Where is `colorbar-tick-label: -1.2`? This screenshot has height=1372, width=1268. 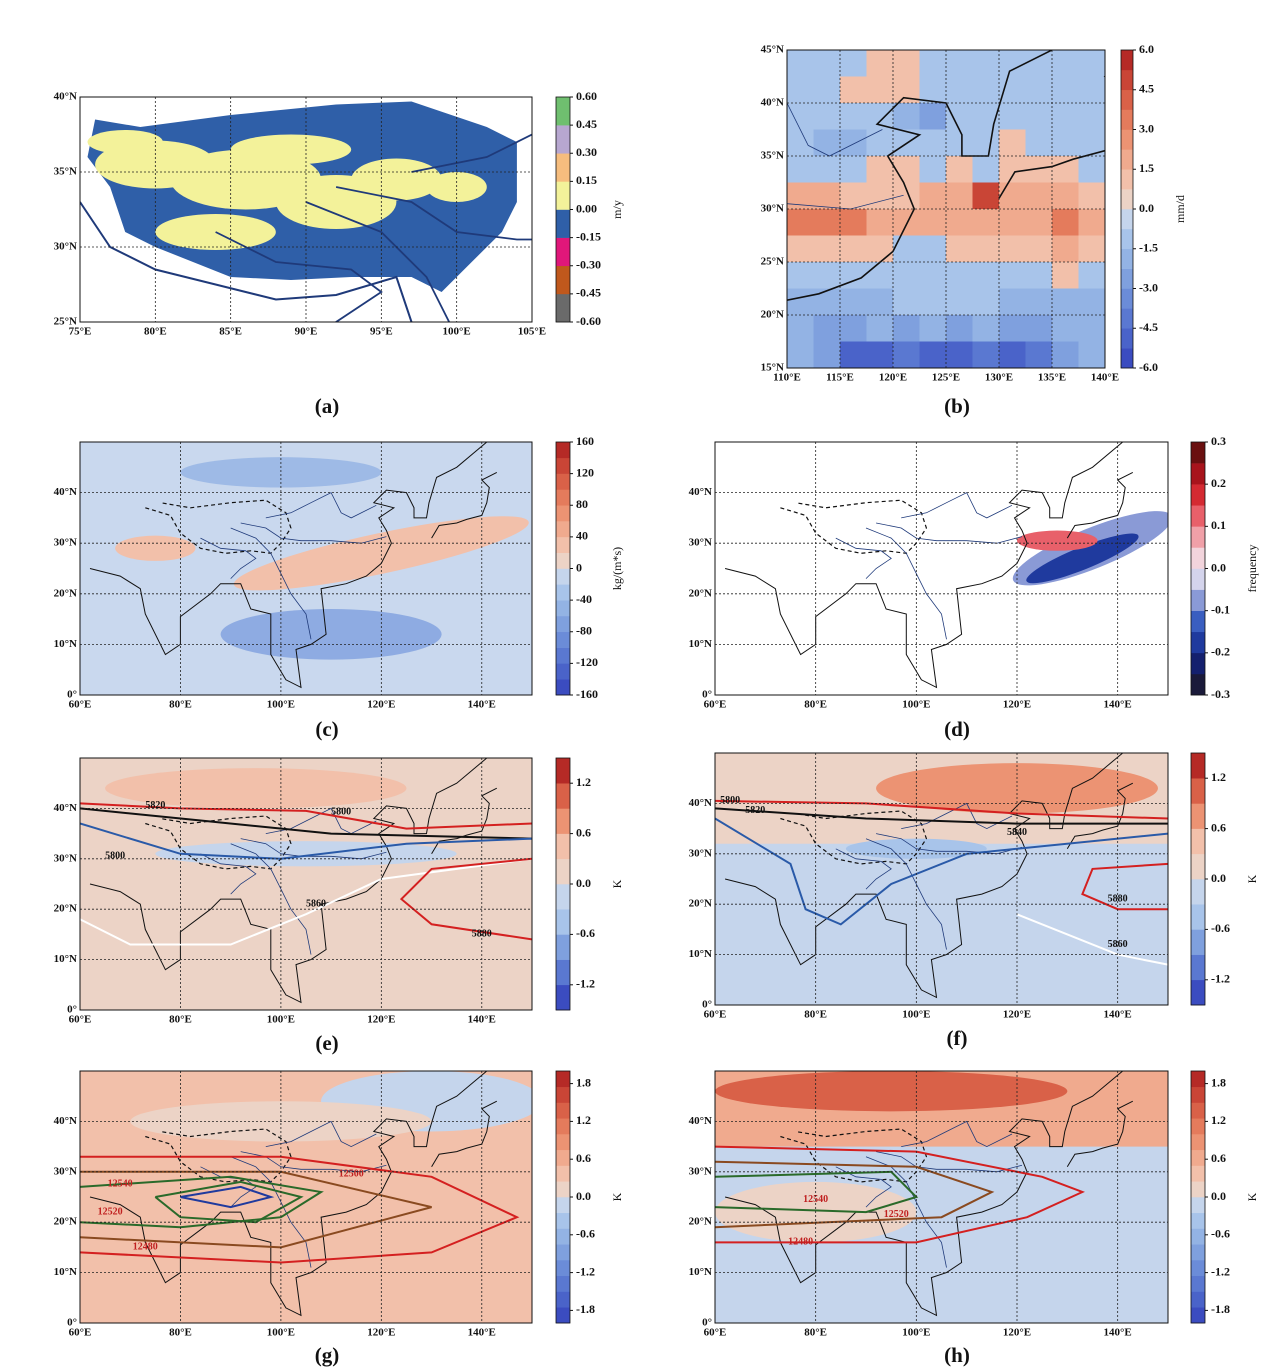 colorbar-tick-label: -1.2 is located at coordinates (1220, 1271).